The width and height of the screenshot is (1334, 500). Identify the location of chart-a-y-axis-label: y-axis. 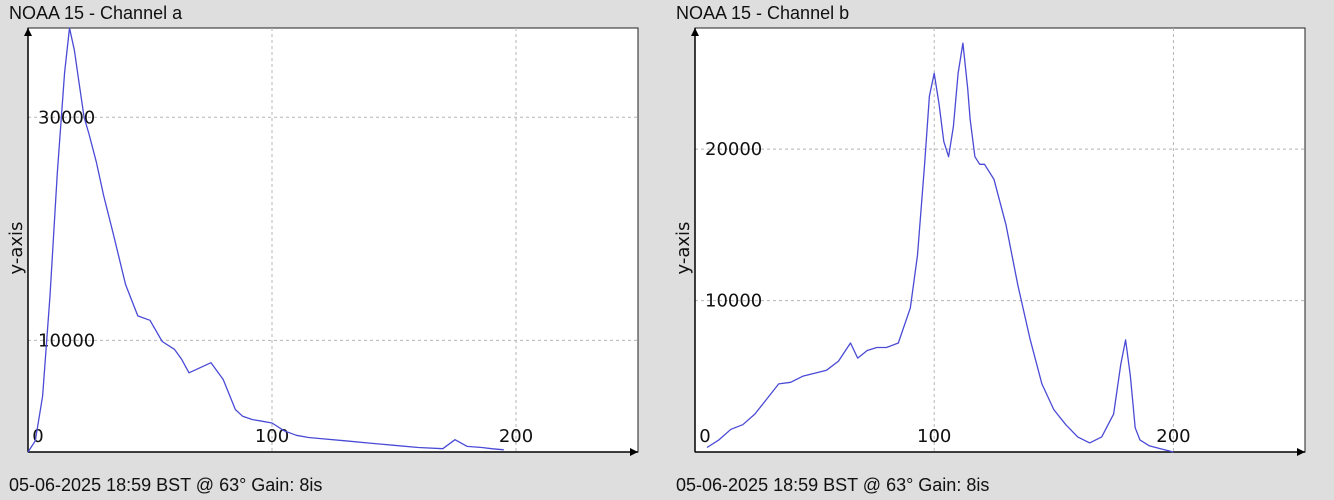
(16, 248).